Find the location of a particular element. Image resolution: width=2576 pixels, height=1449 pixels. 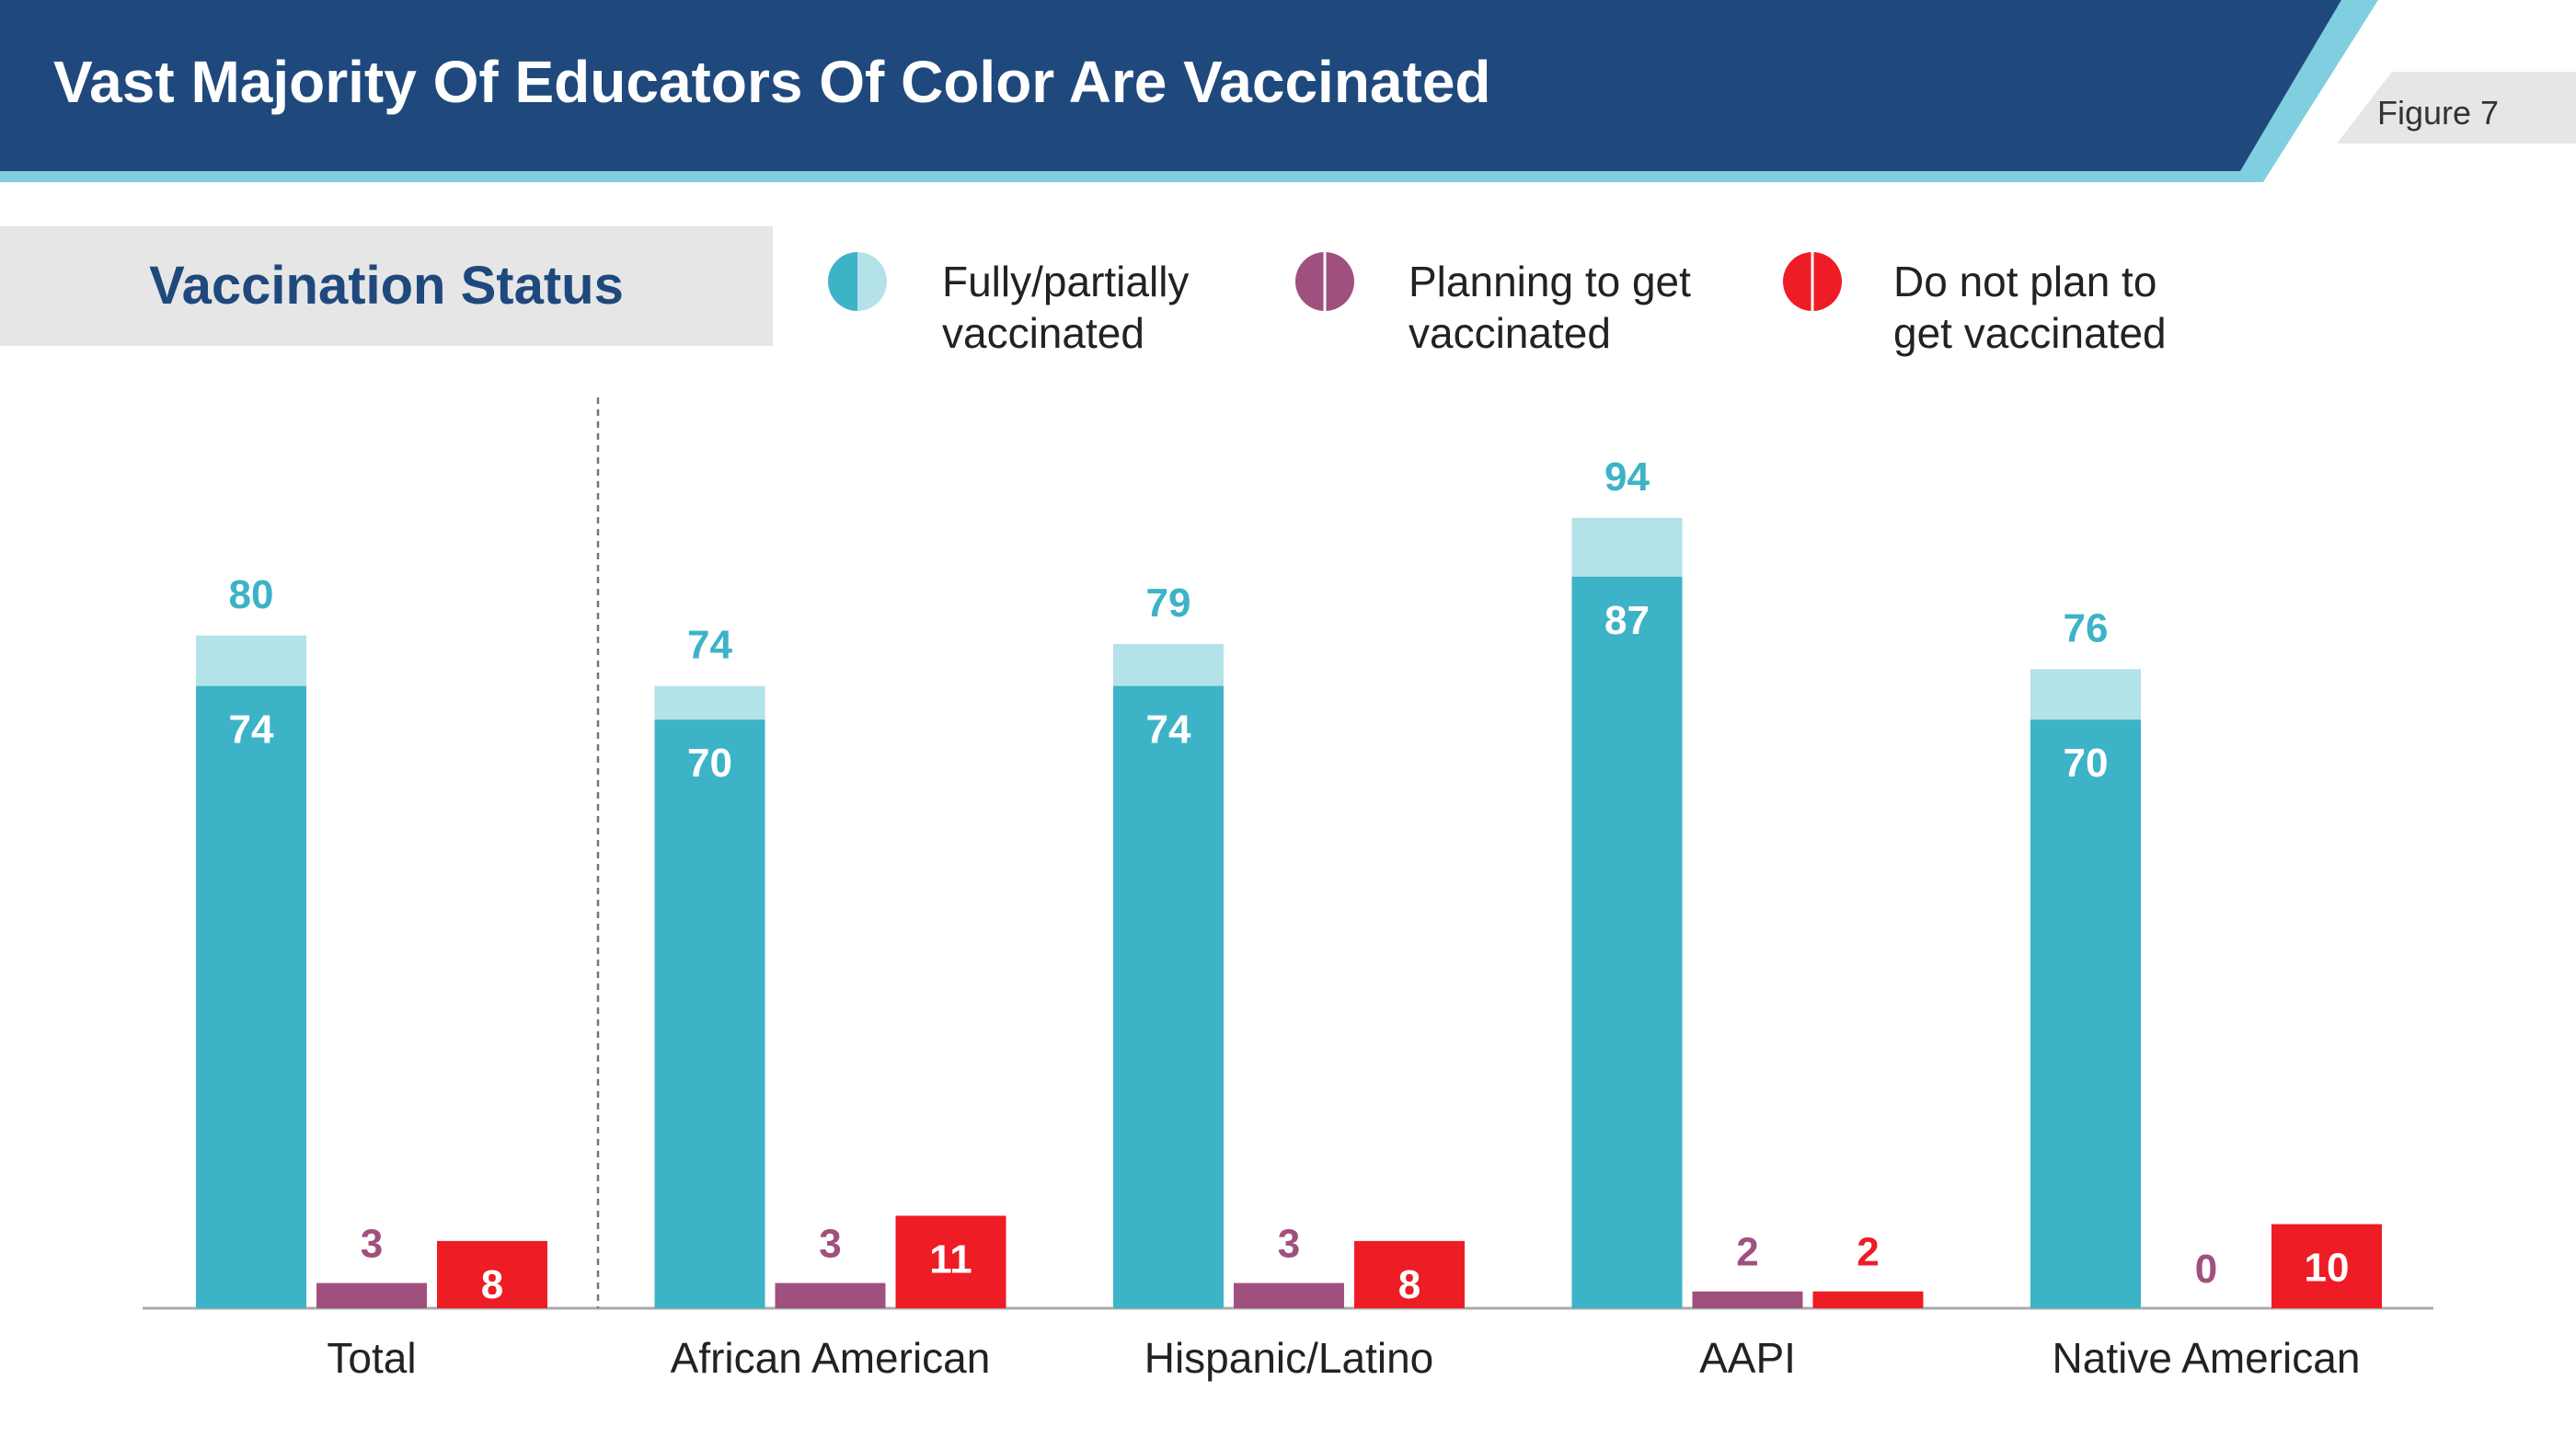

data-label-vaccinated-total: 79 is located at coordinates (1168, 603).